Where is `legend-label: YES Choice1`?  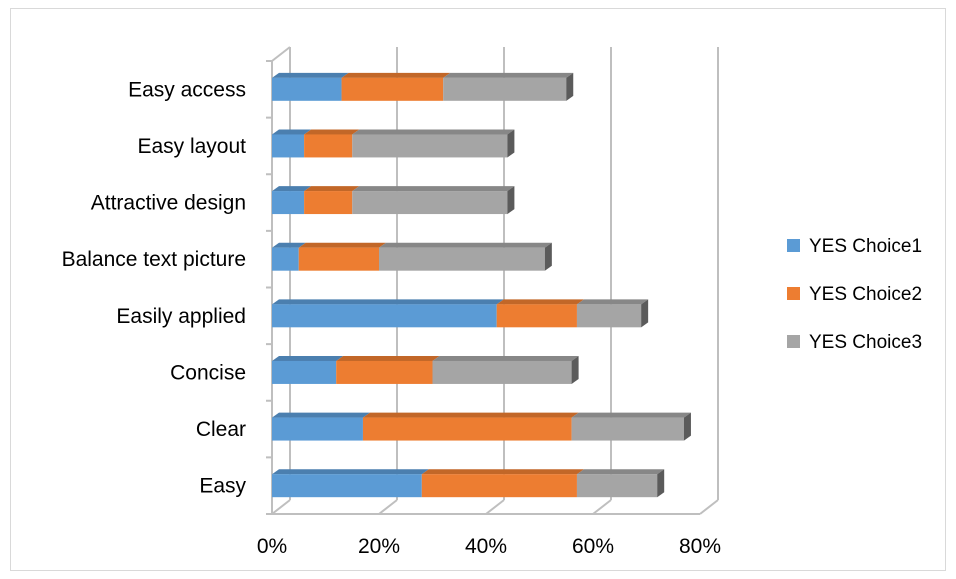
legend-label: YES Choice1 is located at coordinates (865, 246).